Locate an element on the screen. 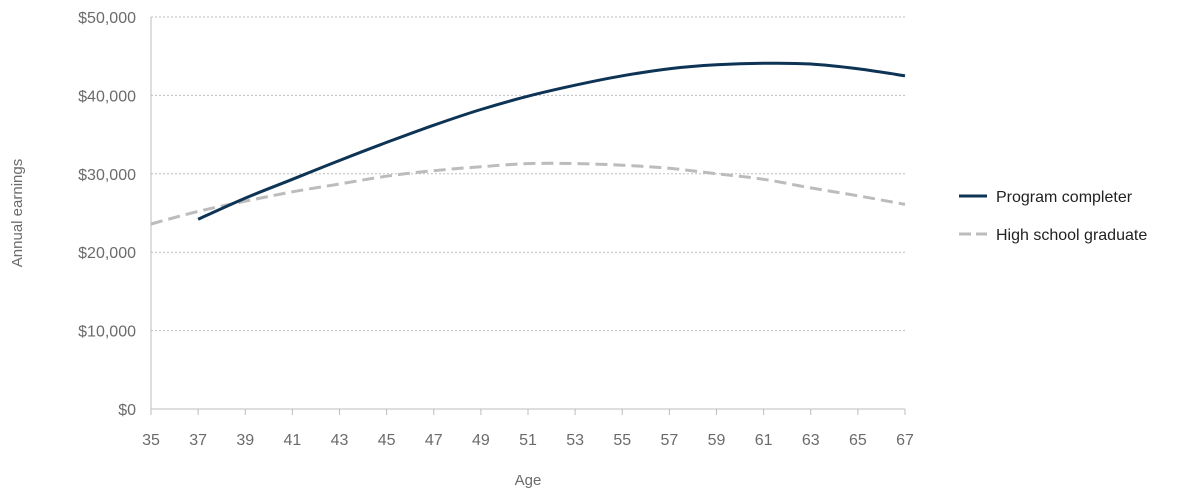  y-tick-label: $40,000 is located at coordinates (107, 96).